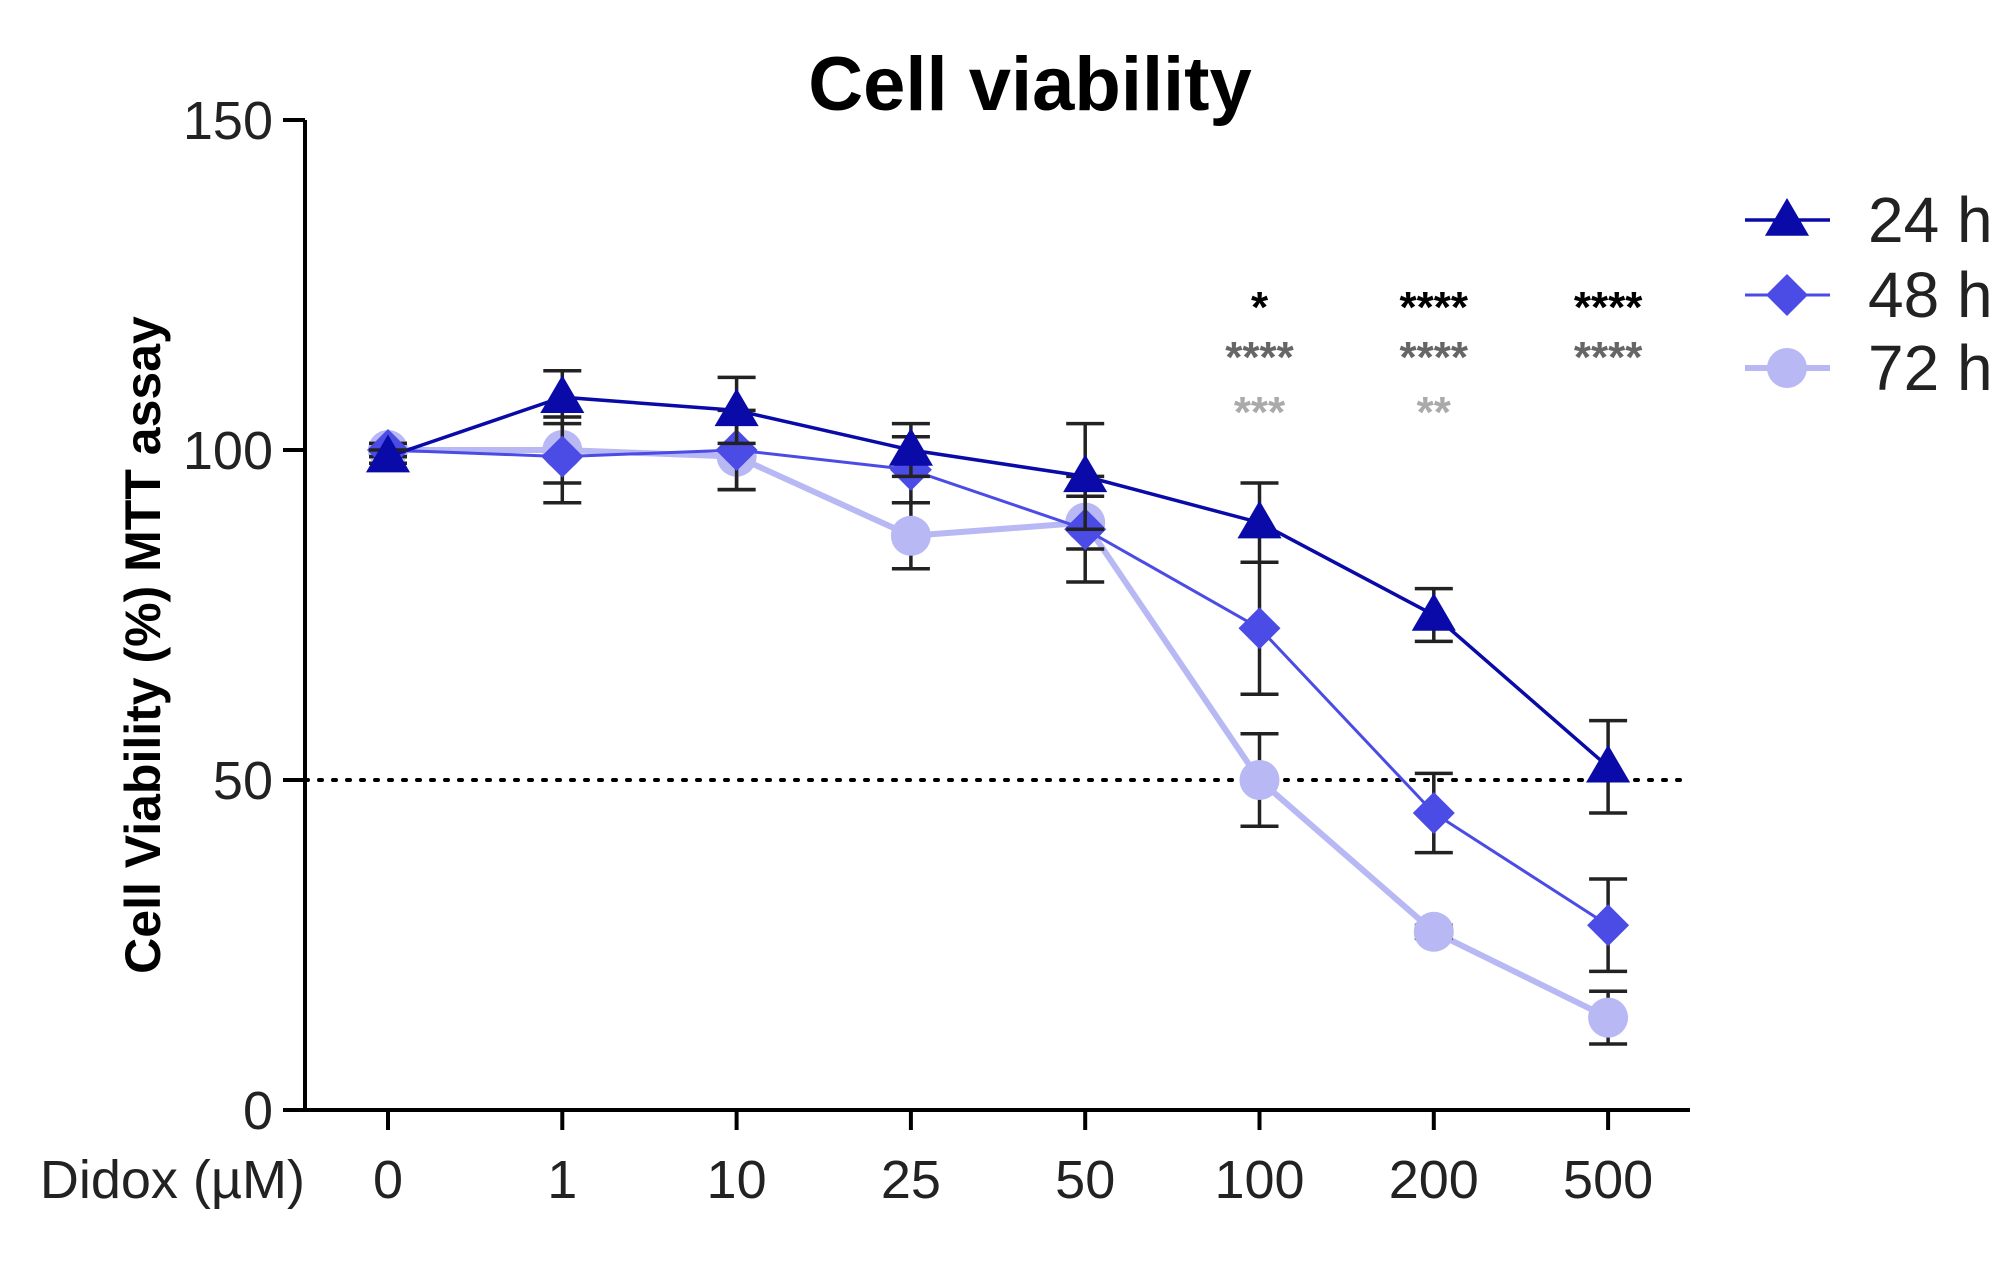 Image resolution: width=2013 pixels, height=1271 pixels. Describe the element at coordinates (243, 781) in the screenshot. I see `y-tick-label: 50` at that location.